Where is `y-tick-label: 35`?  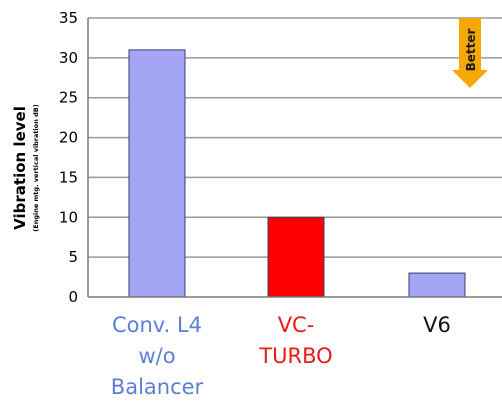
y-tick-label: 35 is located at coordinates (68, 18).